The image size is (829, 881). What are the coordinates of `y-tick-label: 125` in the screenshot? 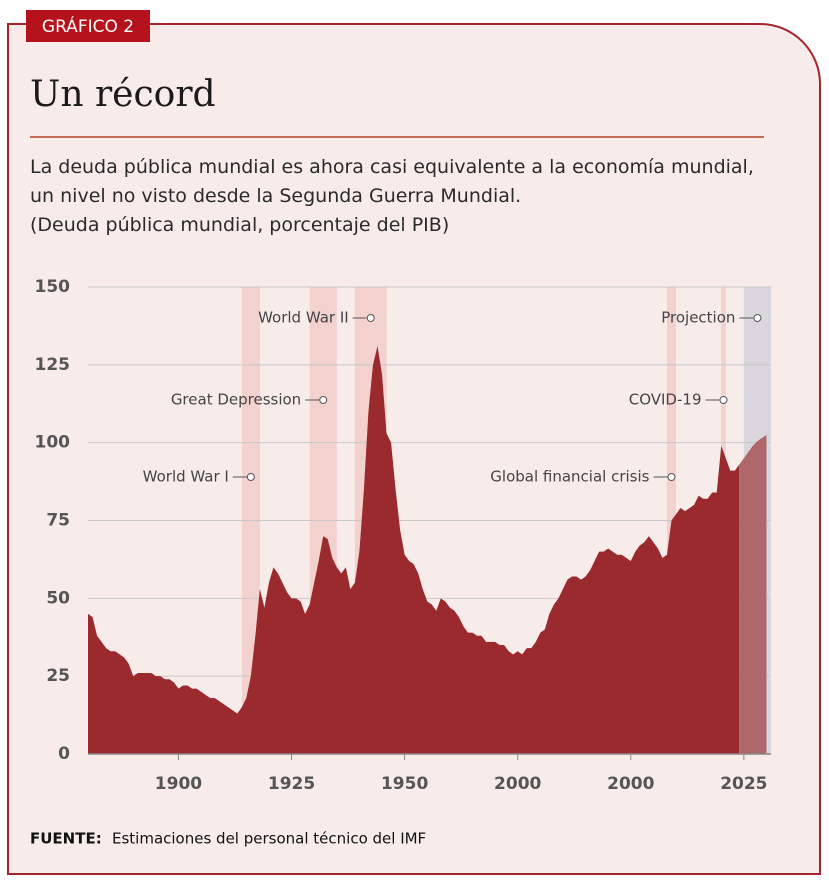 It's located at (53, 365).